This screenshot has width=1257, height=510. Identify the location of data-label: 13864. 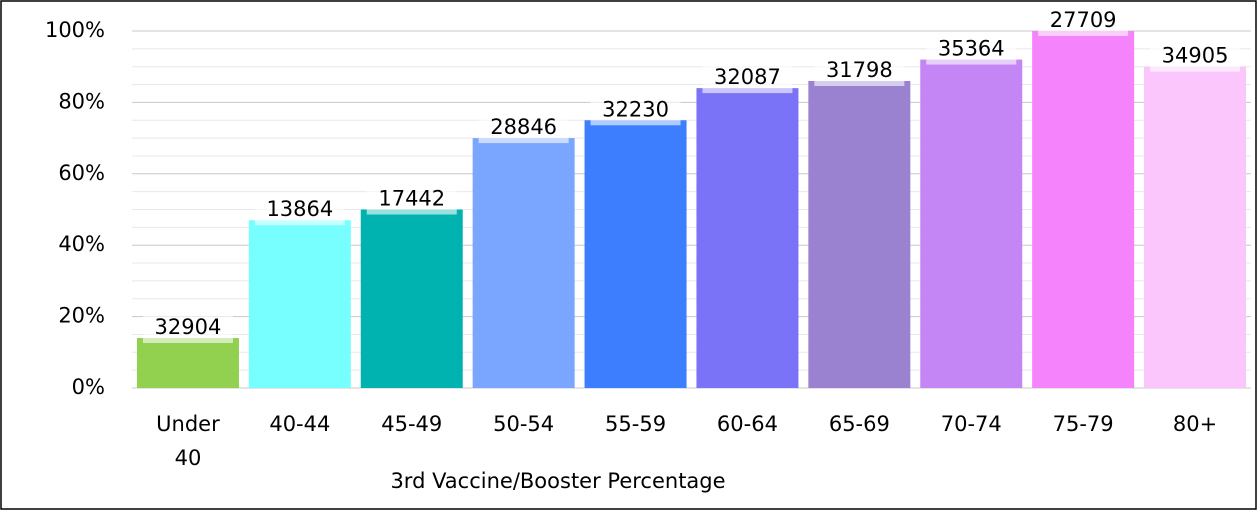
(299, 209).